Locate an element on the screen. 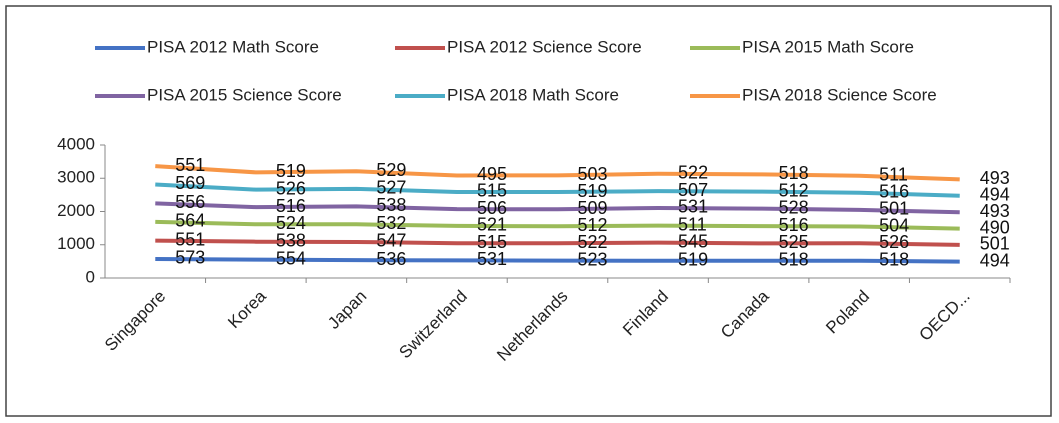  y-tick-label: 3000 is located at coordinates (76, 177).